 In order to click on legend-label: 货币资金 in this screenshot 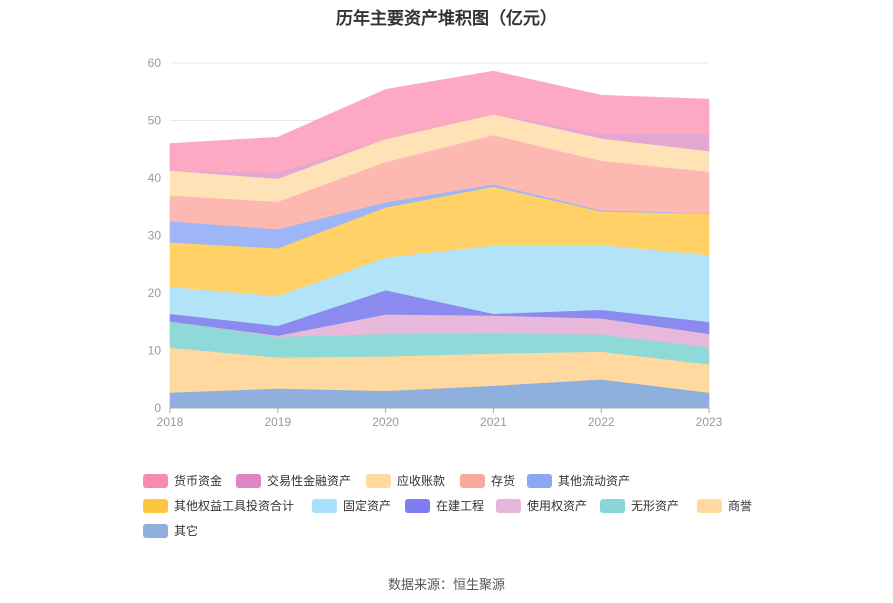, I will do `click(198, 480)`.